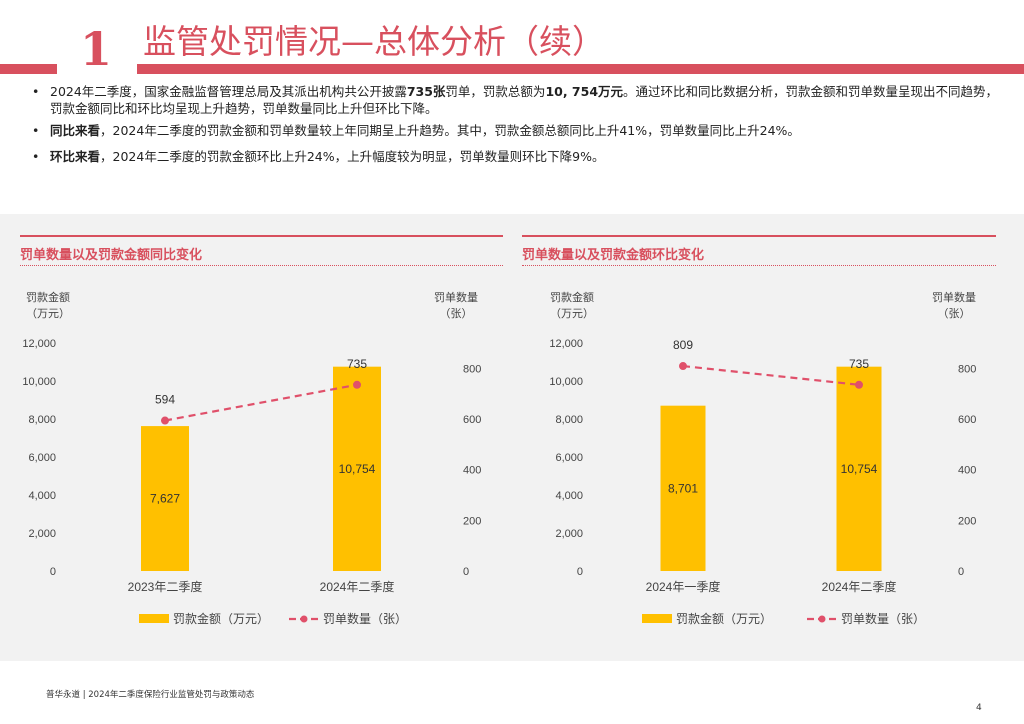  What do you see at coordinates (724, 618) in the screenshot?
I see `right-chart-legend-bar-label: 罚款金额（万元）` at bounding box center [724, 618].